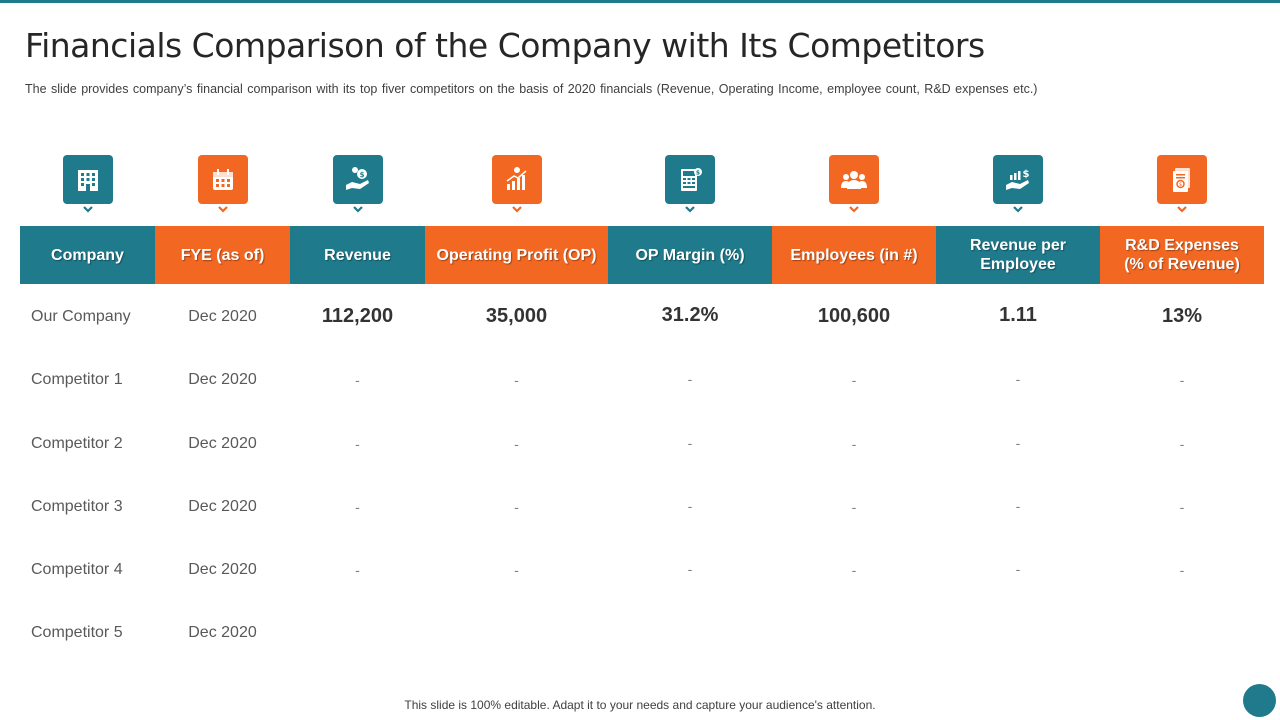 The height and width of the screenshot is (720, 1280). What do you see at coordinates (357, 179) in the screenshot?
I see `hand-money-icon: $` at bounding box center [357, 179].